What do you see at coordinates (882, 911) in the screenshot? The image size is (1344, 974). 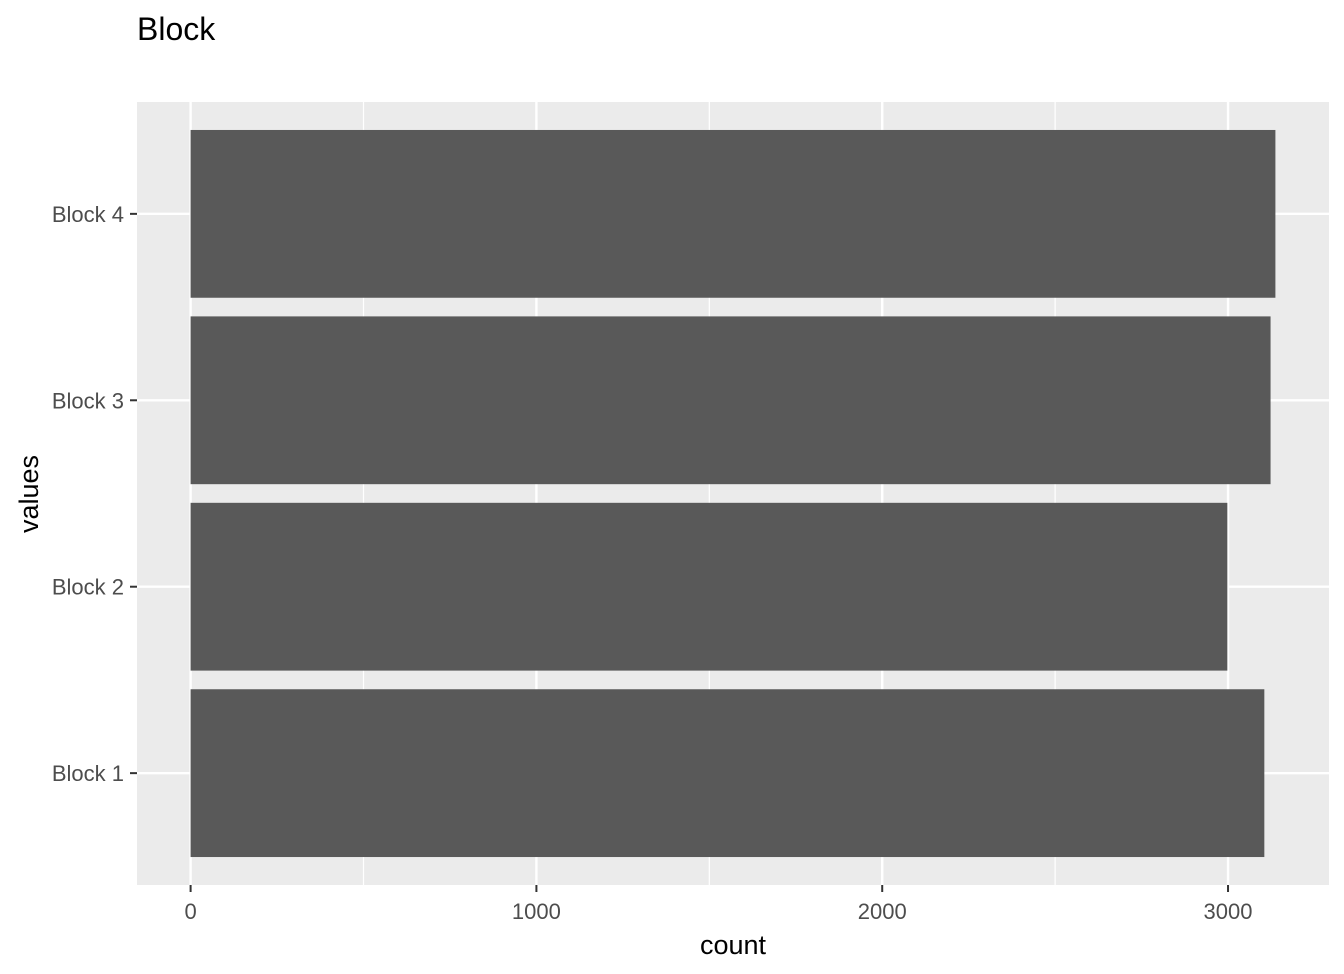 I see `x-tick-label: 2000` at bounding box center [882, 911].